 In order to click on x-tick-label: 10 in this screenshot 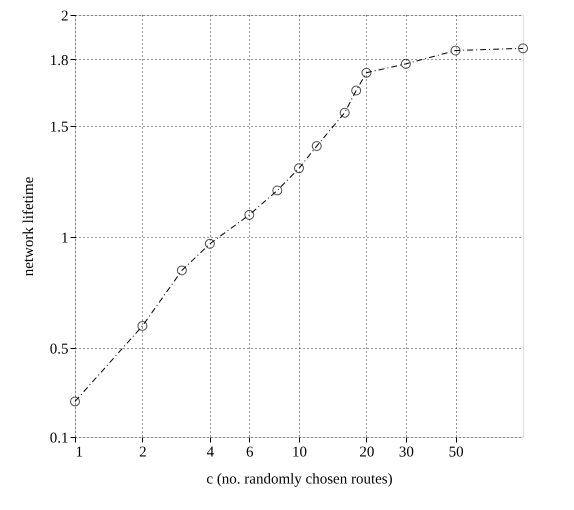, I will do `click(299, 452)`.